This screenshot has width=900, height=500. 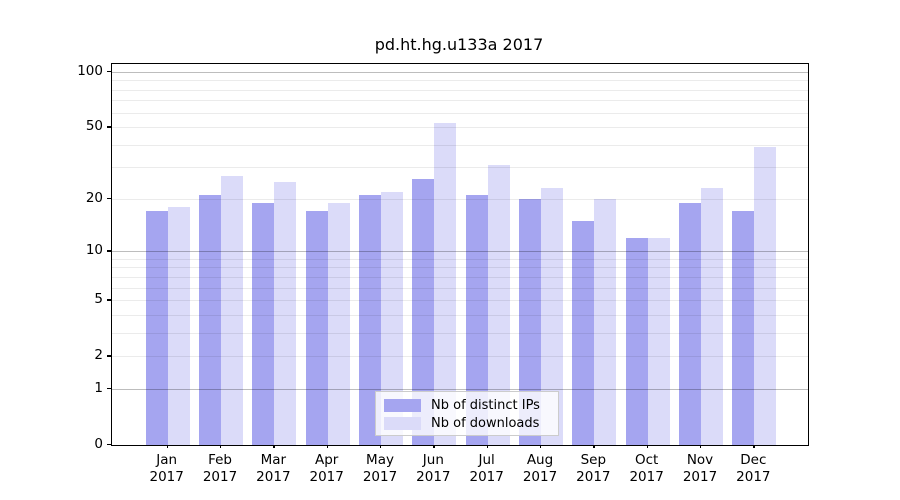 What do you see at coordinates (402, 423) in the screenshot?
I see `legend-swatch-downloads` at bounding box center [402, 423].